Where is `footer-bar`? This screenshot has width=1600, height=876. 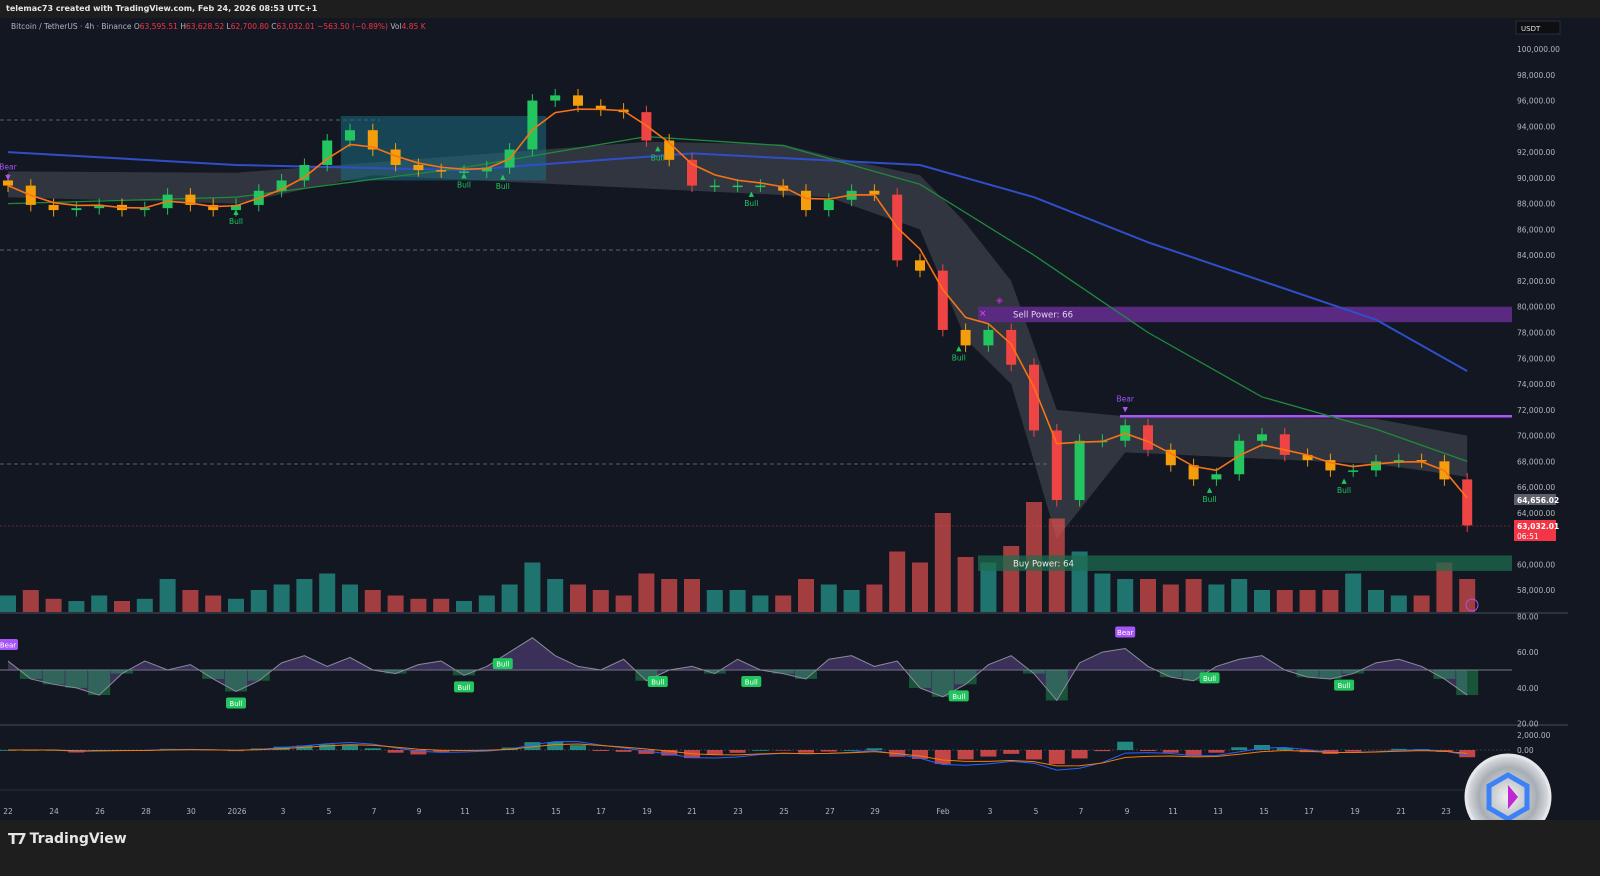
footer-bar is located at coordinates (800, 848).